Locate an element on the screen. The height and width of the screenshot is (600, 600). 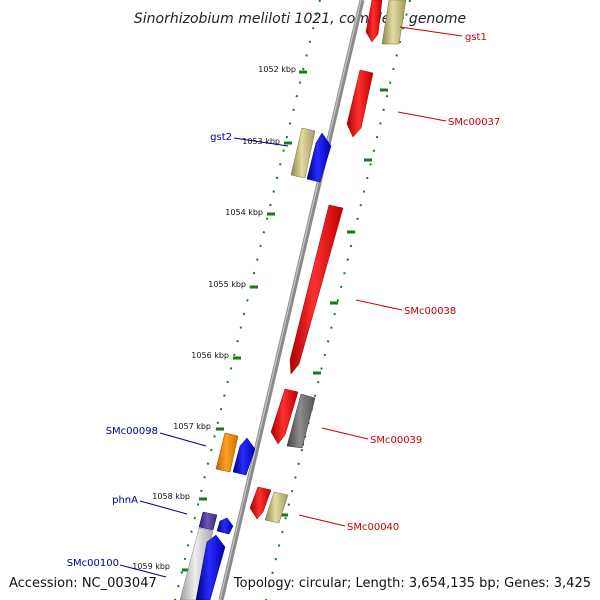
tick-label: 1055 kbp is located at coordinates (227, 284).